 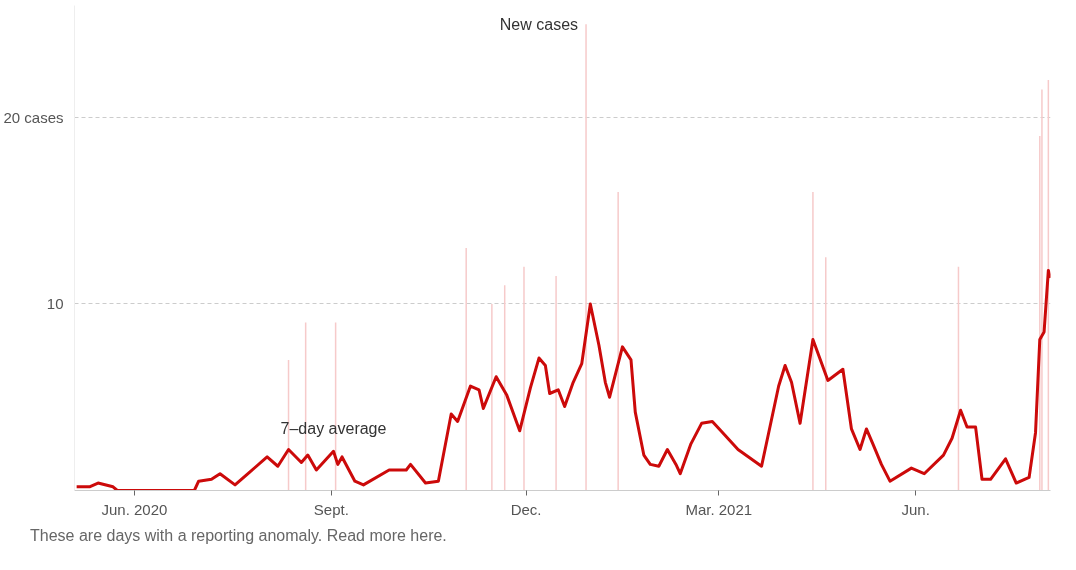 What do you see at coordinates (55, 304) in the screenshot?
I see `y-tick-label: 10` at bounding box center [55, 304].